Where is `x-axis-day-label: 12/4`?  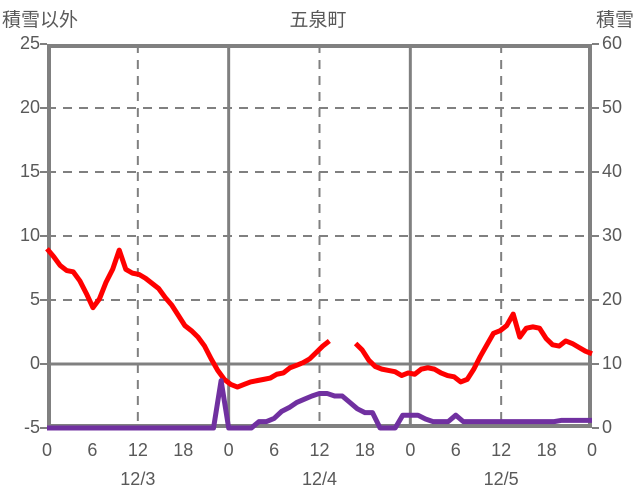
x-axis-day-label: 12/4 is located at coordinates (319, 479).